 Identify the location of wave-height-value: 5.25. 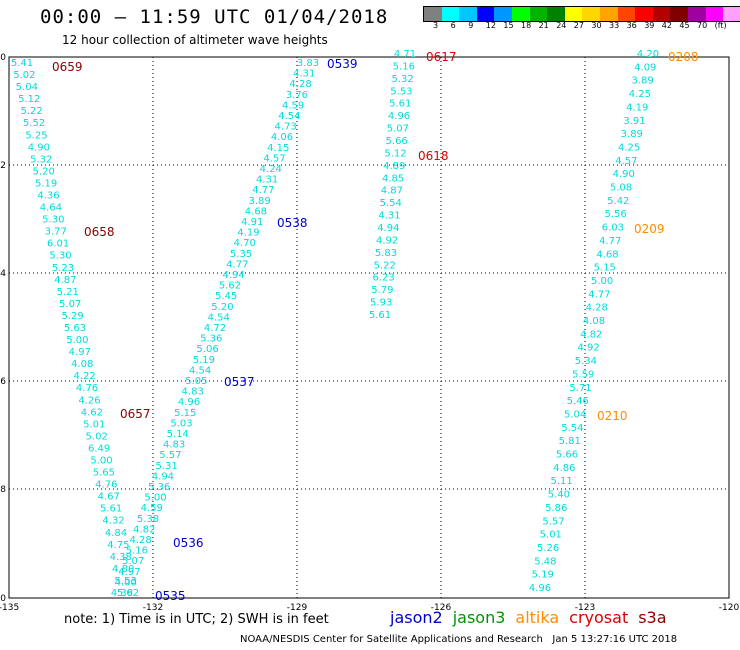
(36, 135).